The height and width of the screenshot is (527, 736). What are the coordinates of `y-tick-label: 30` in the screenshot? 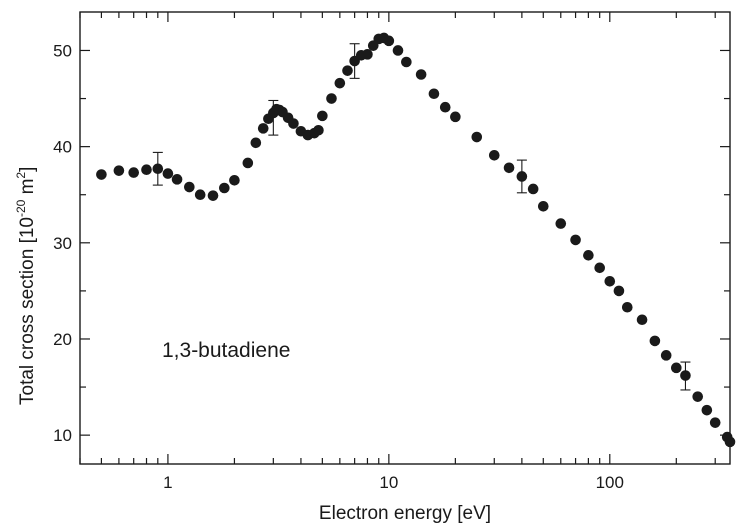 It's located at (62, 243).